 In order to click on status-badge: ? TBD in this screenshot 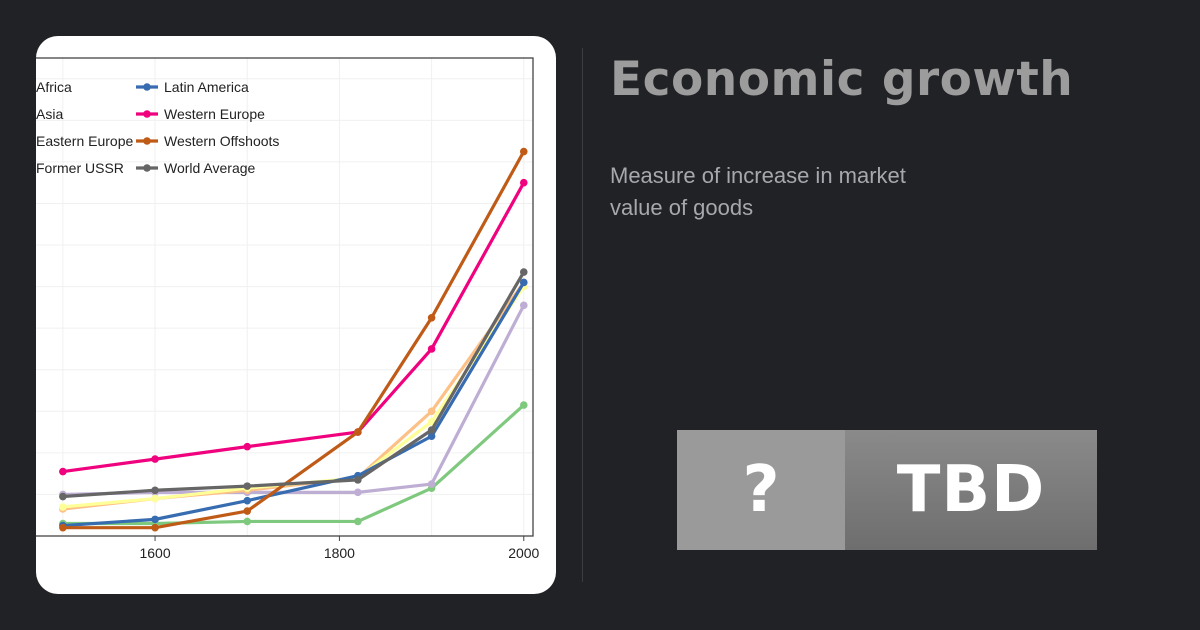, I will do `click(887, 490)`.